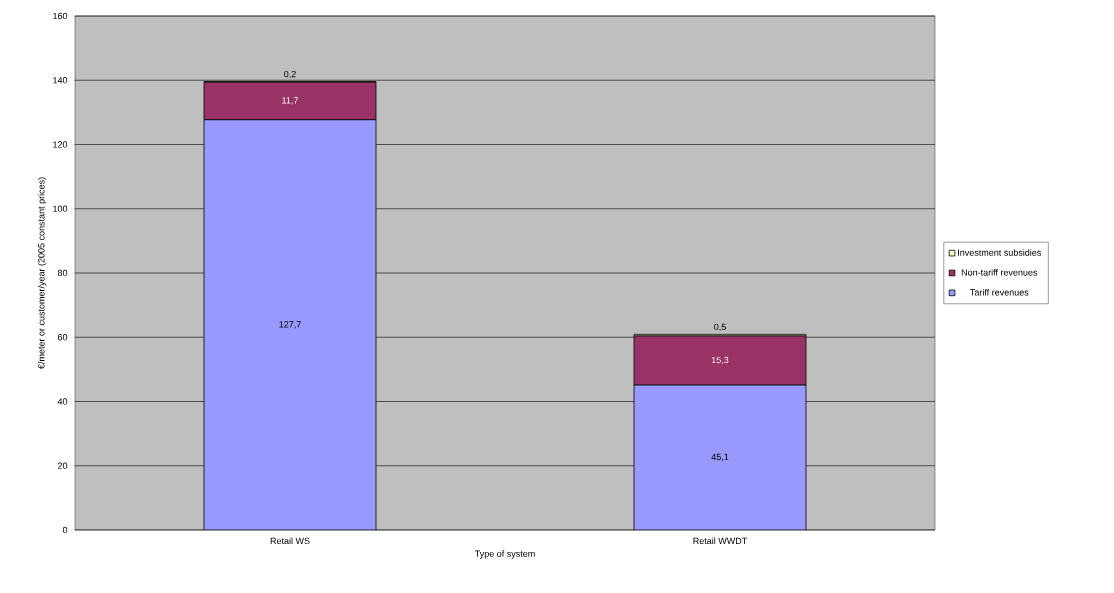 This screenshot has width=1114, height=593. I want to click on data-label: 15,3, so click(720, 360).